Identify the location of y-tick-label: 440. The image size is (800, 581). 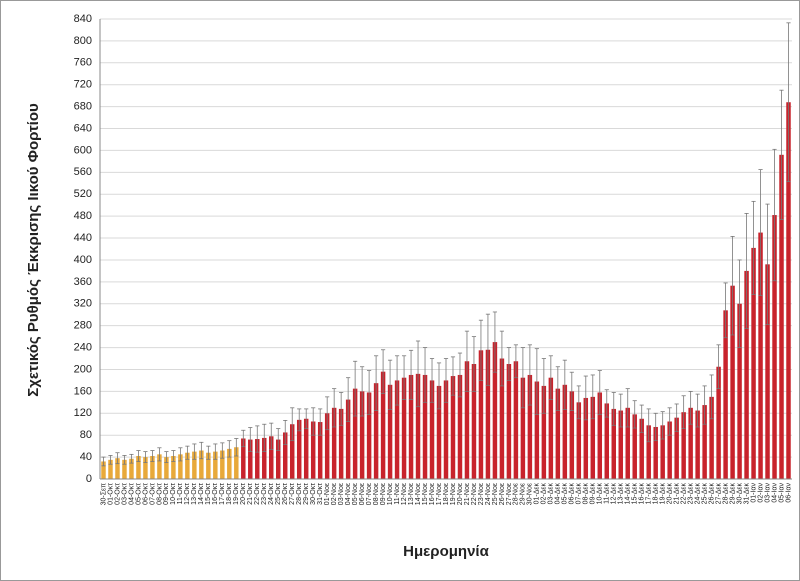
(83, 238).